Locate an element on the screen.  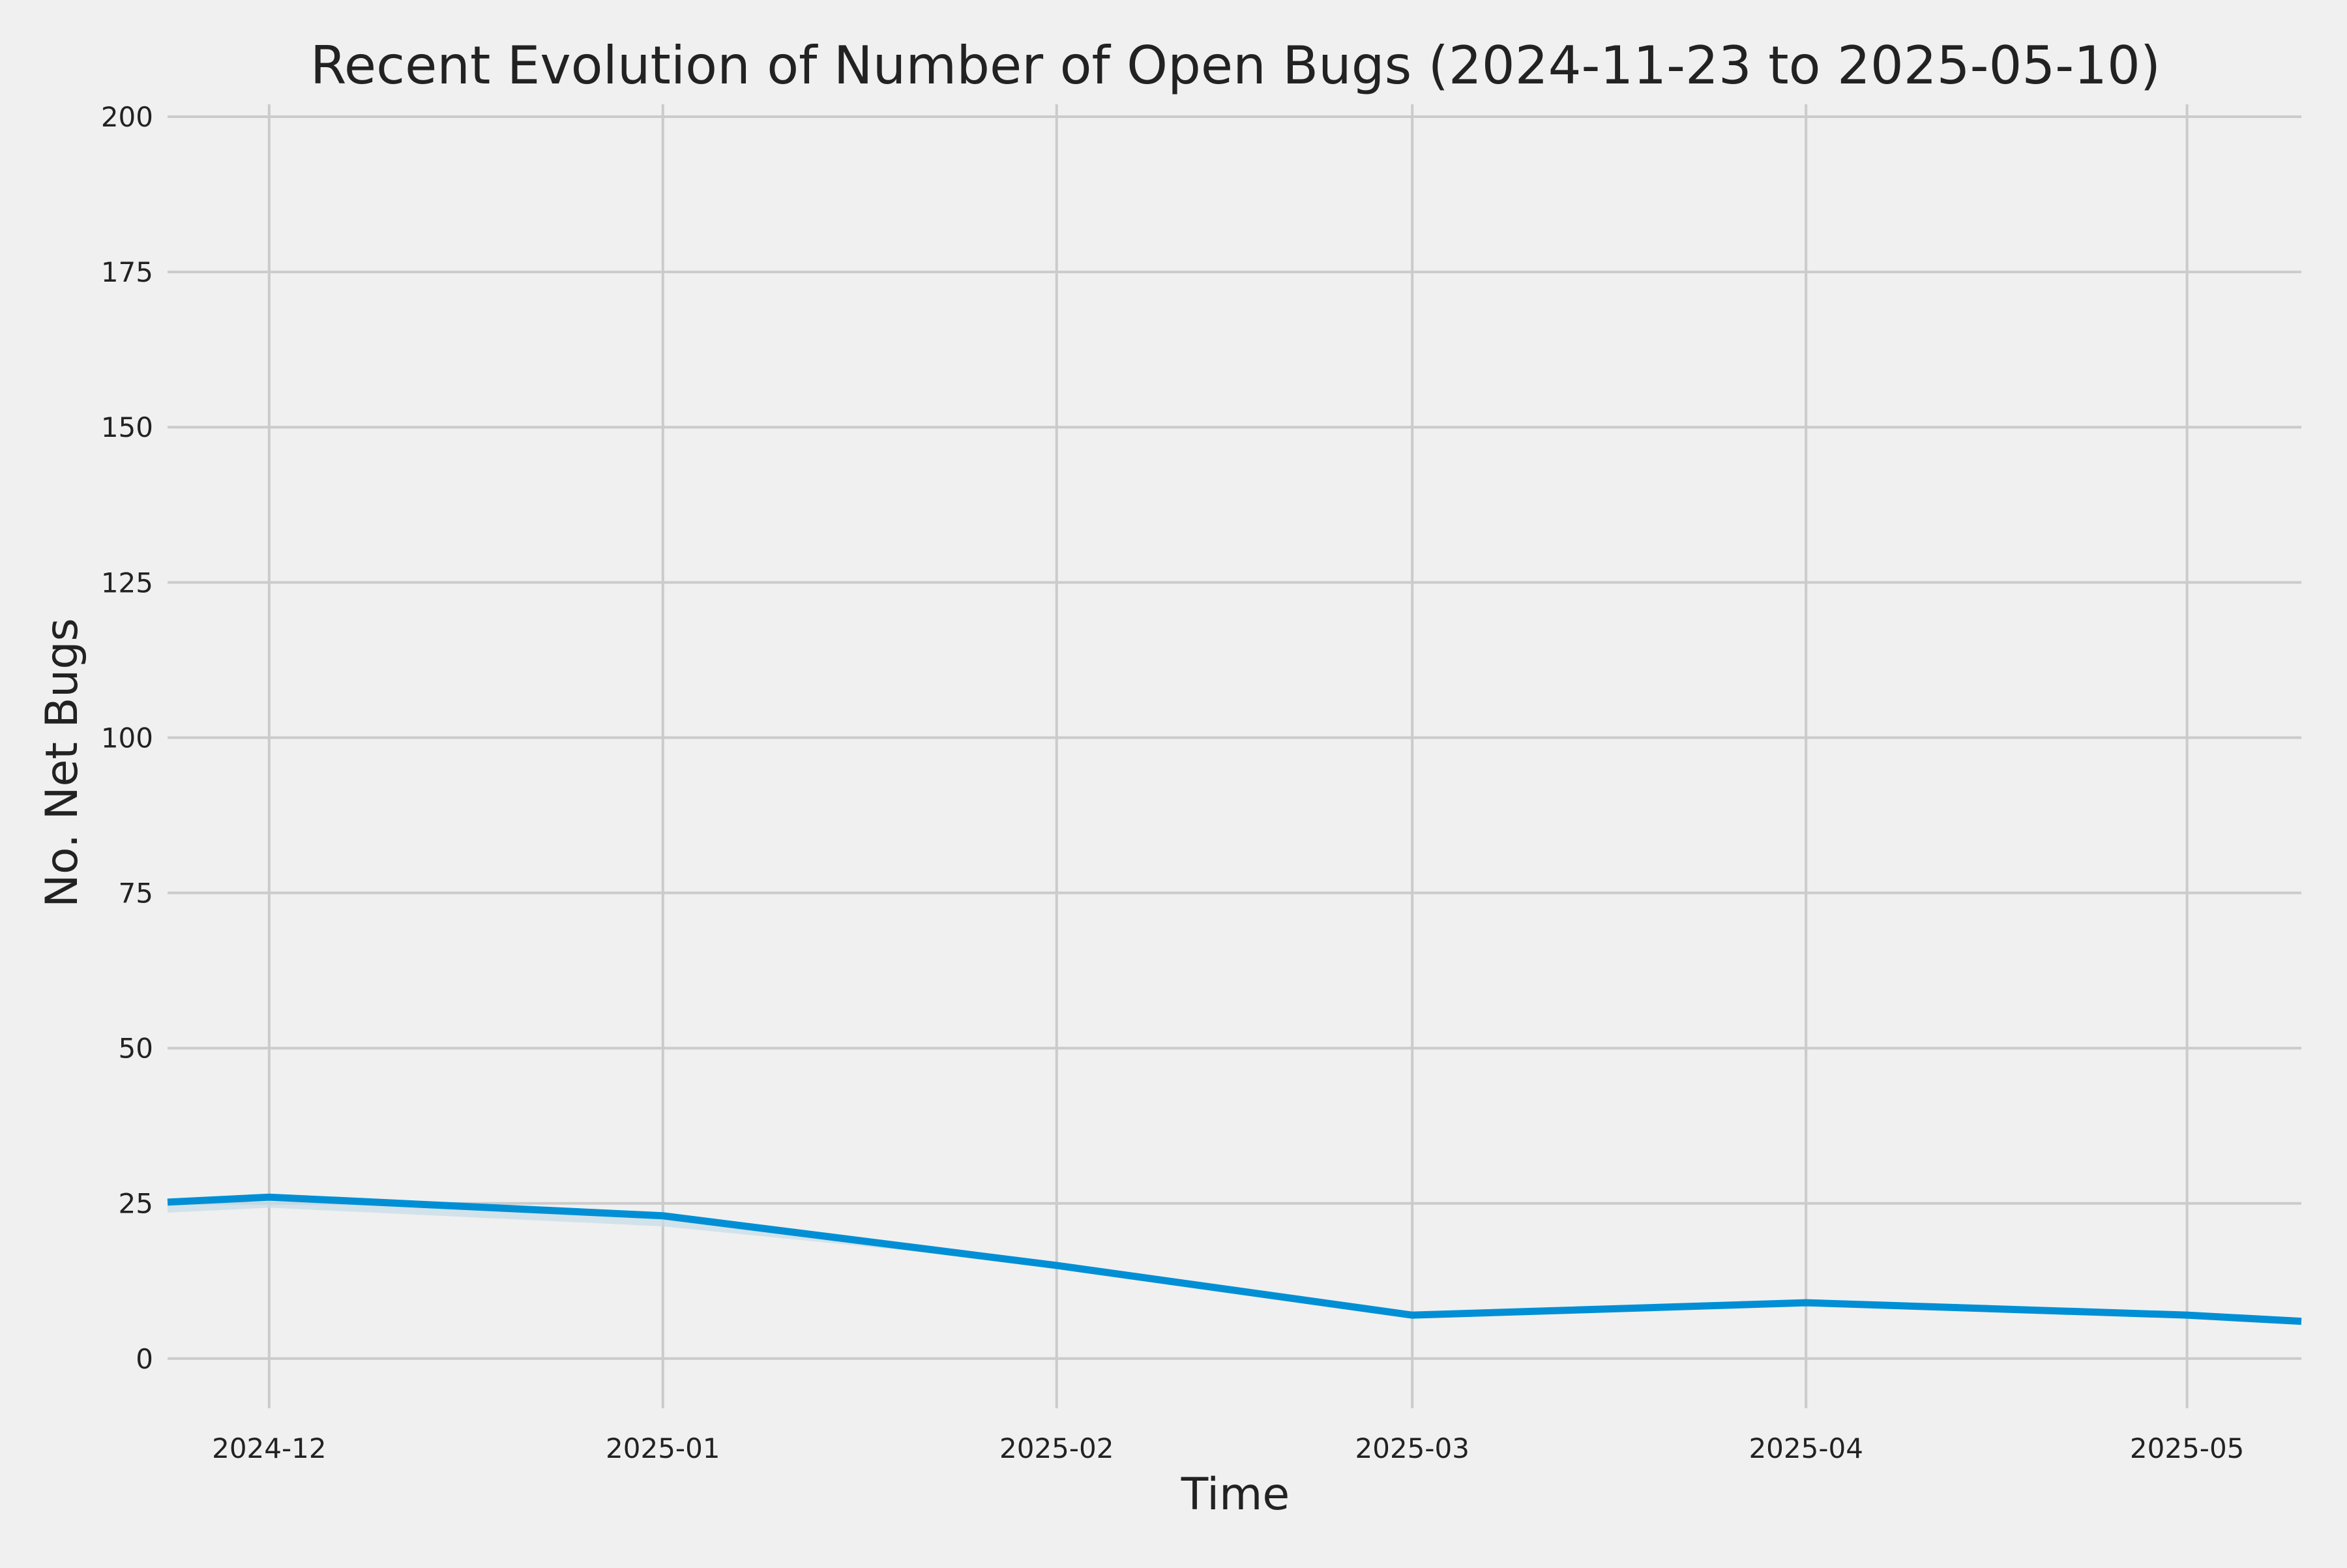
x-tick-label: 2024-12 is located at coordinates (269, 1448).